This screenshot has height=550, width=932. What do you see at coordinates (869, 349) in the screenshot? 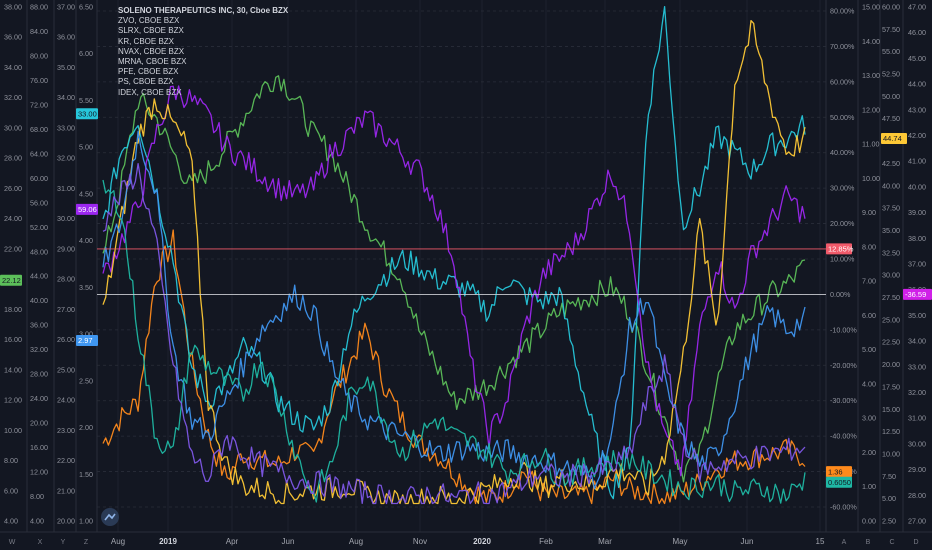
I see `right-axis-2-tick-label: 5.00` at bounding box center [869, 349].